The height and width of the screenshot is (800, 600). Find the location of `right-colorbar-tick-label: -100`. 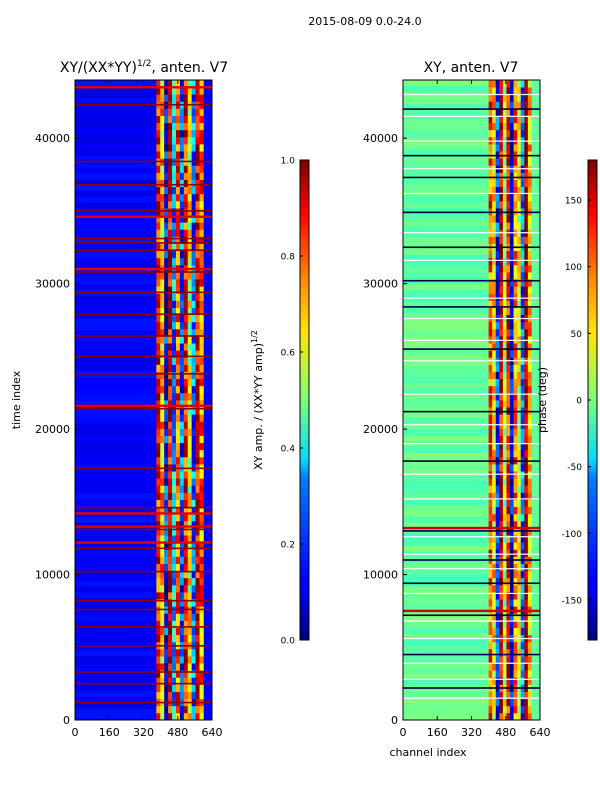

right-colorbar-tick-label: -100 is located at coordinates (572, 535).